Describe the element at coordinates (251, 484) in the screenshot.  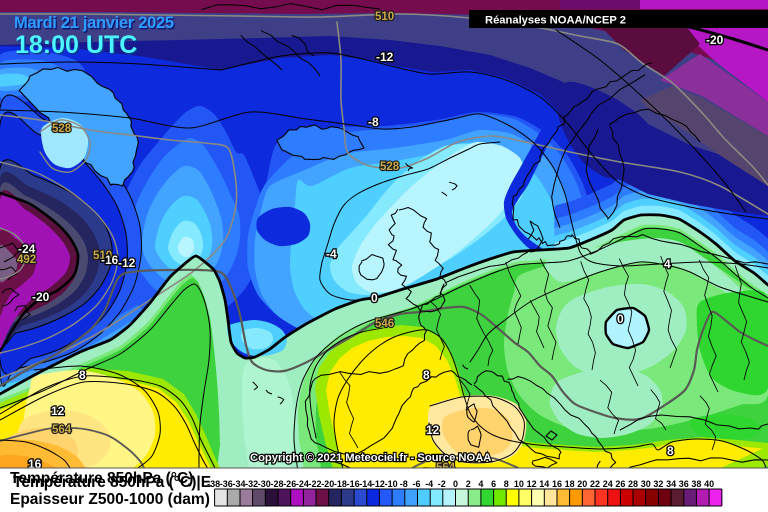
I see `svg-text: -32` at that location.